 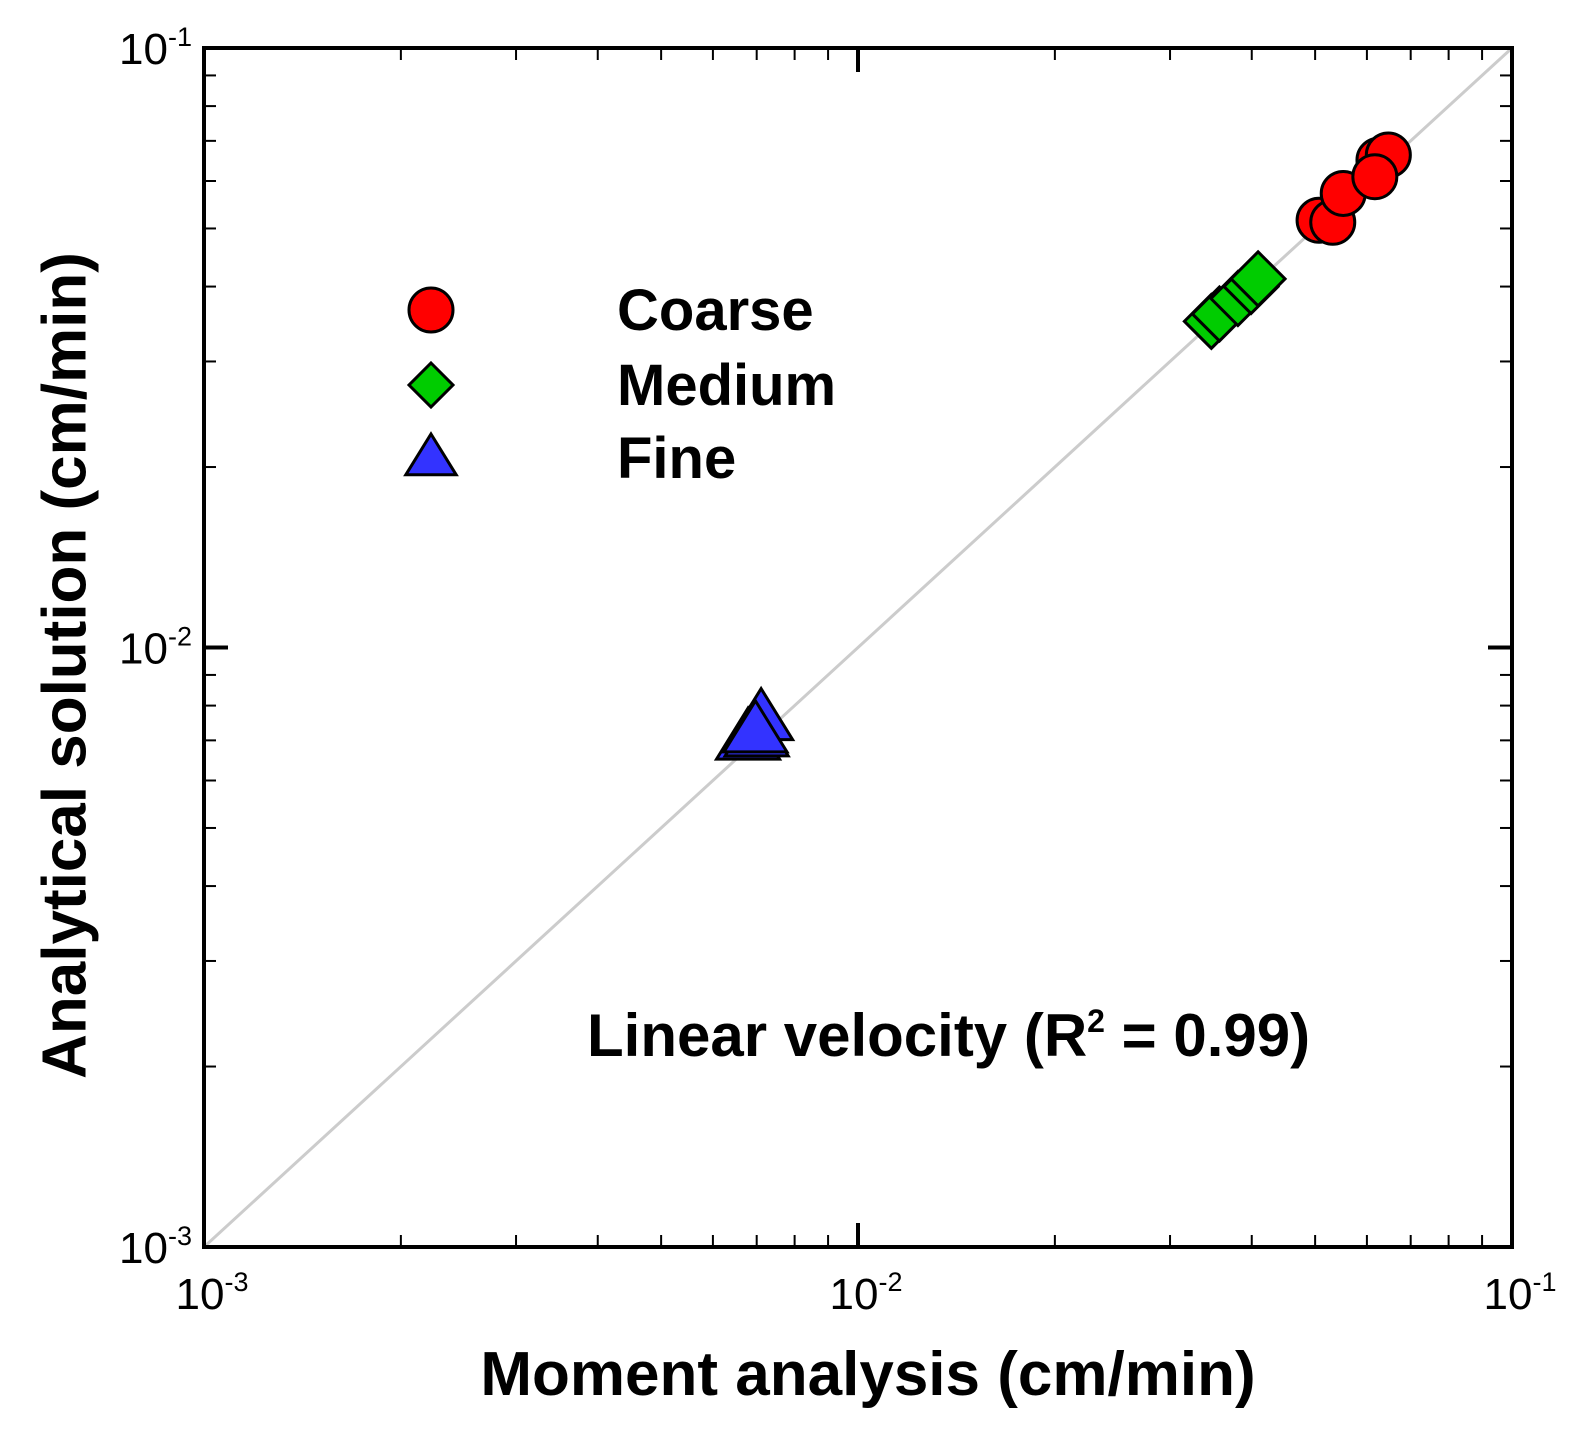 I want to click on x-tick-label: 10⁻², so click(x=866, y=1293).